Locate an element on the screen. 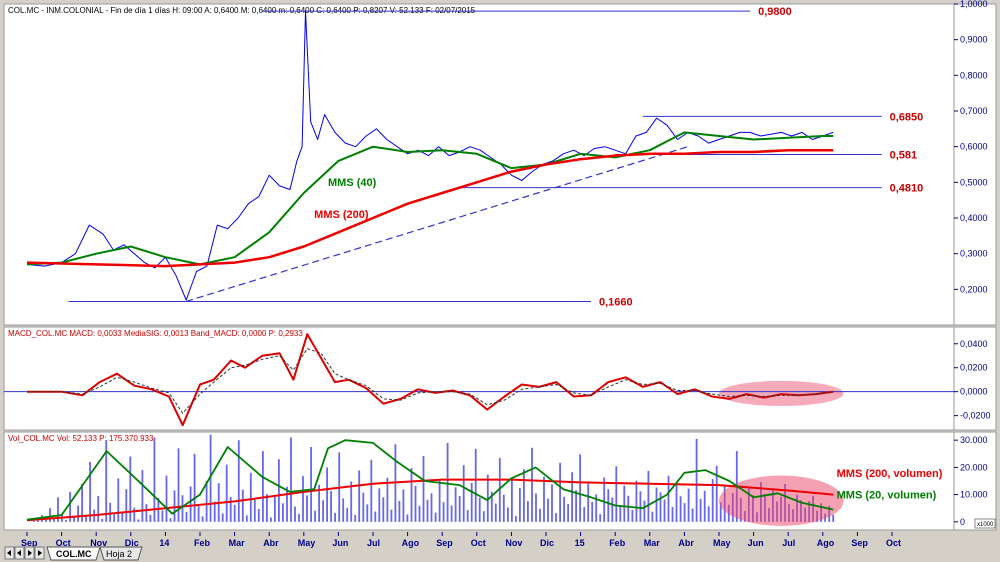 The height and width of the screenshot is (562, 1000). tab-hoja-2-label: Hoja 2 is located at coordinates (119, 554).